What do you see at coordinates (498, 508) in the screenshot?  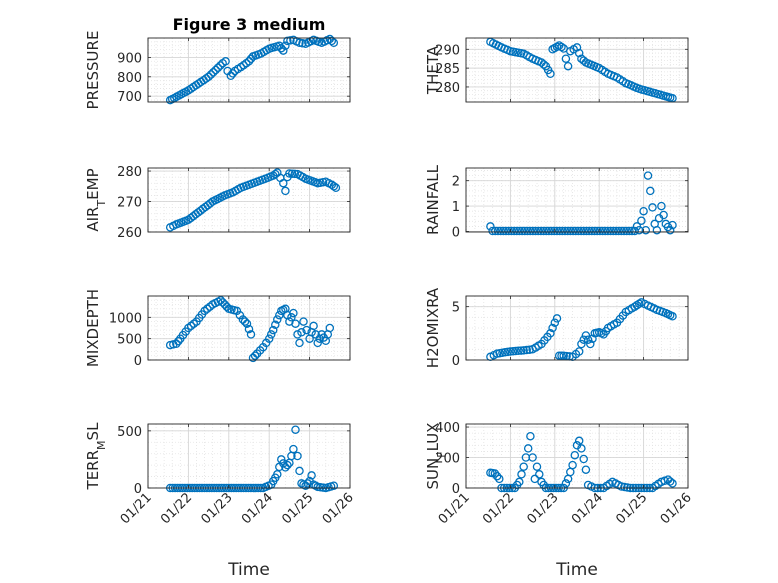 I see `x-tick-label: 01/22` at bounding box center [498, 508].